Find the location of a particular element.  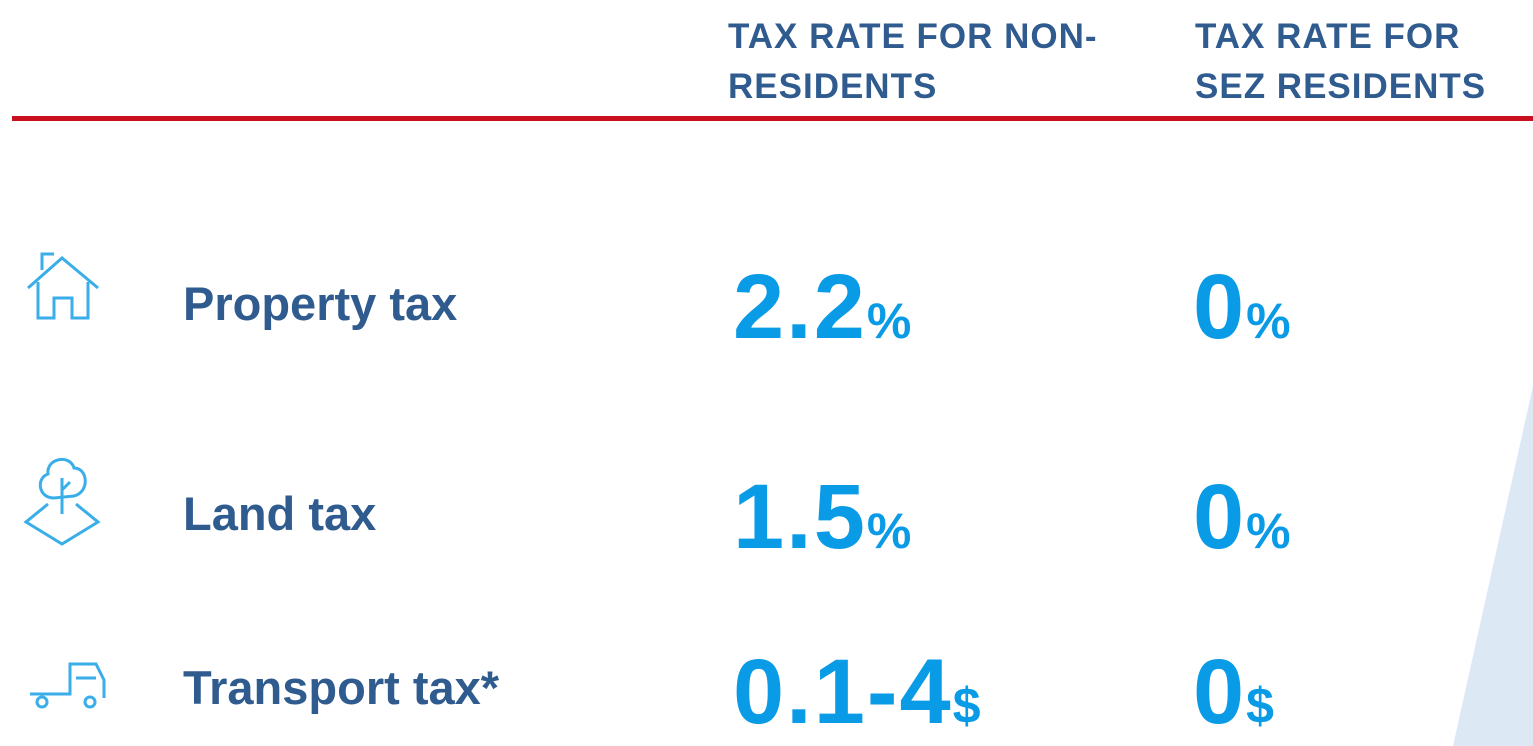

row-label: Land tax is located at coordinates (280, 513).